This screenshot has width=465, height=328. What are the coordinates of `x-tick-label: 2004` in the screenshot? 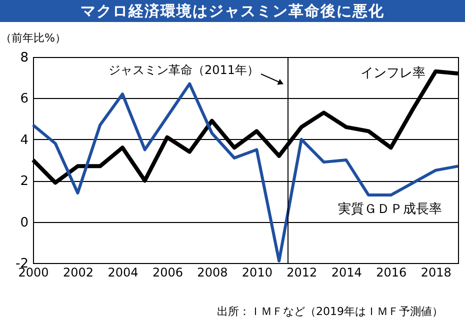 It's located at (123, 273).